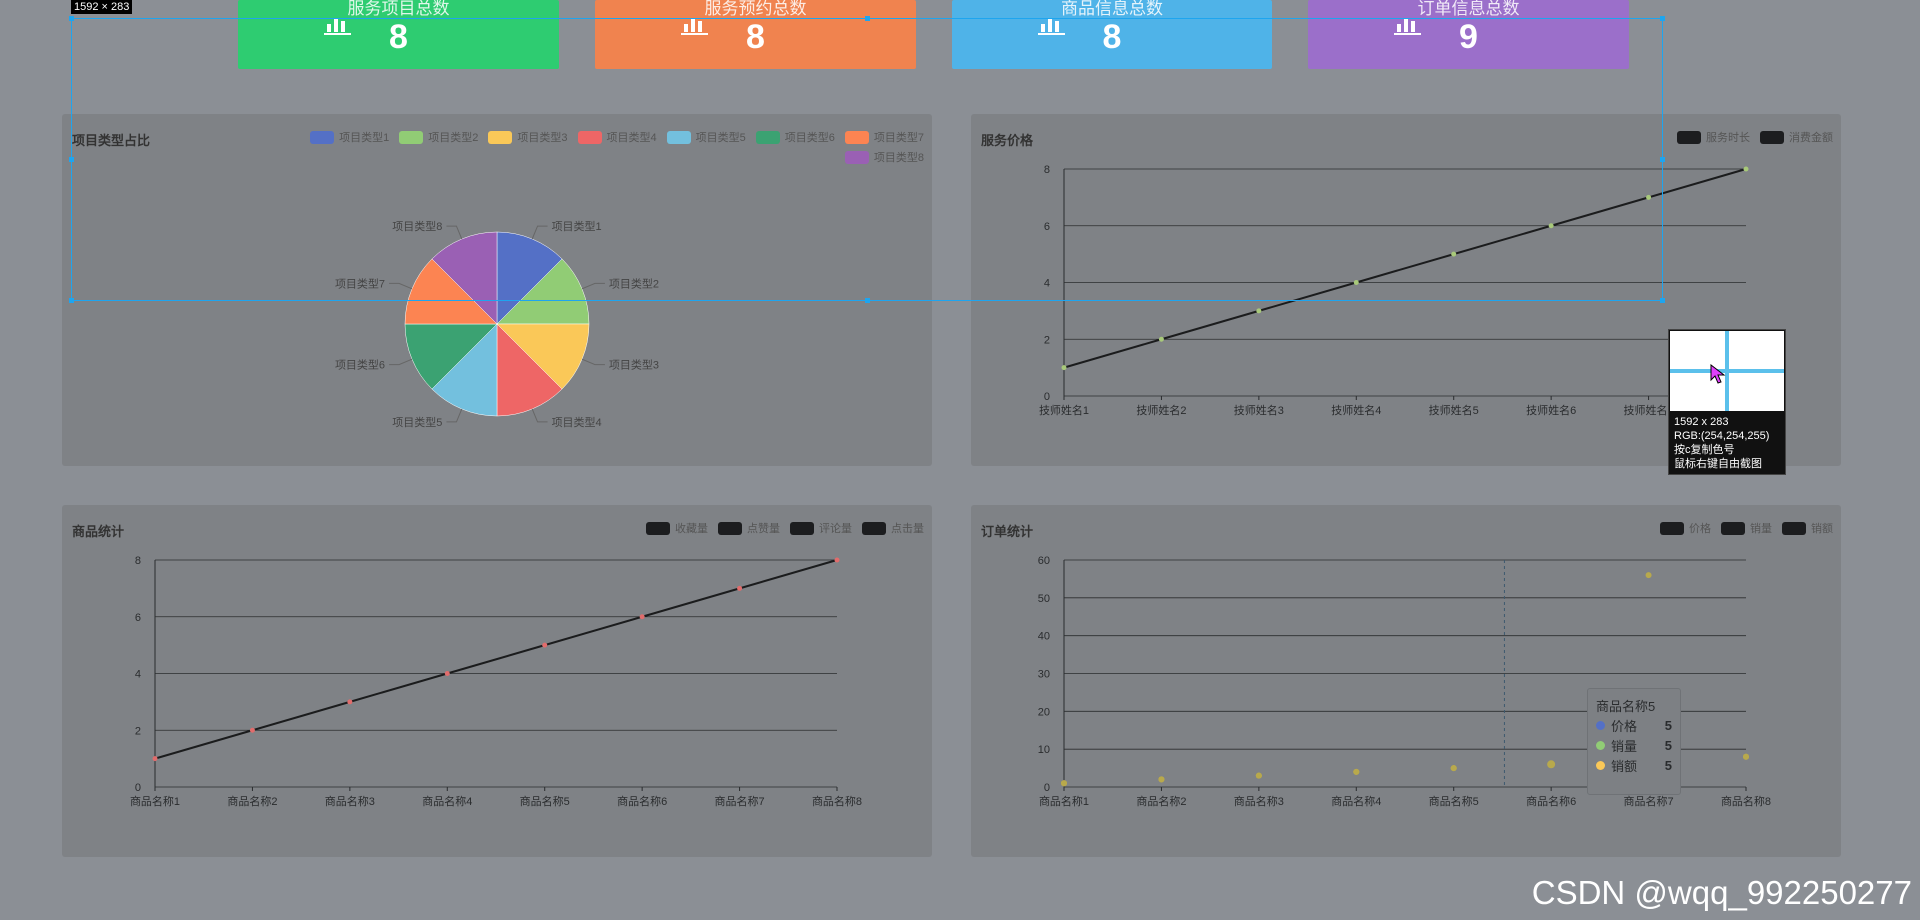 The height and width of the screenshot is (920, 1920). Describe the element at coordinates (350, 801) in the screenshot. I see `x-tick-label: 商品名称3` at that location.